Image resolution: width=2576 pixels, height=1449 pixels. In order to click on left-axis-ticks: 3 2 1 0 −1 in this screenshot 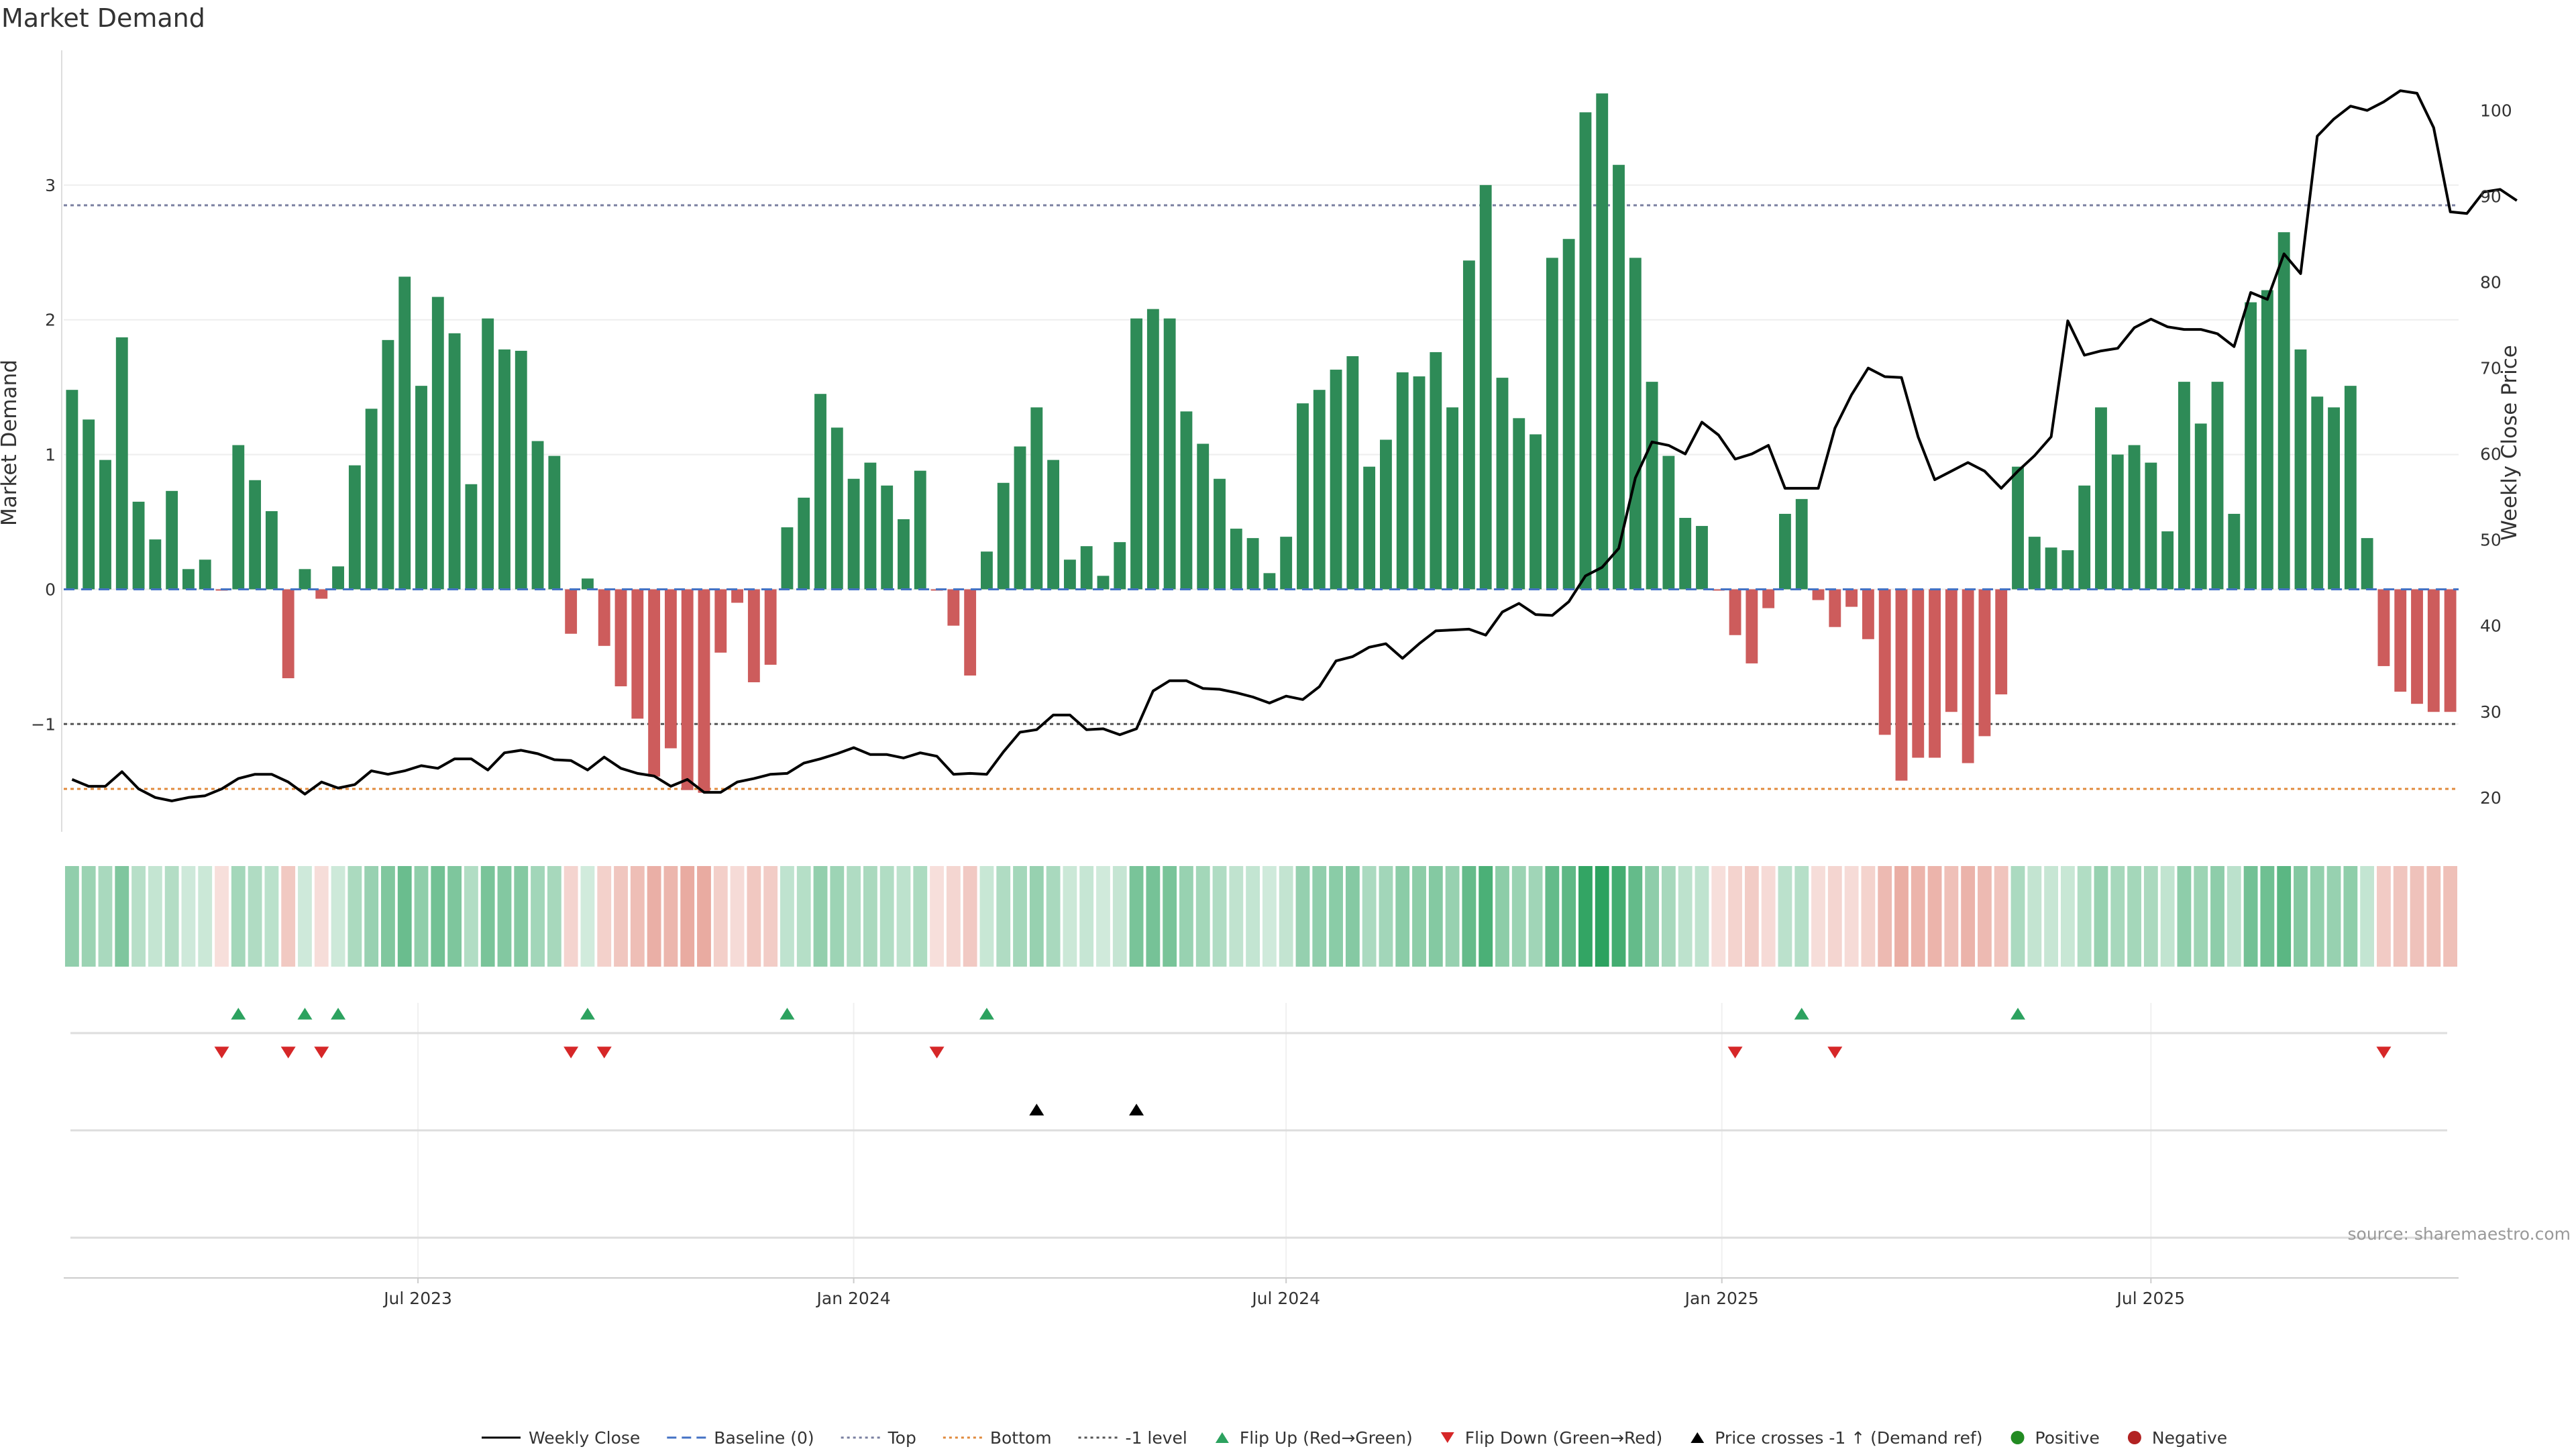, I will do `click(43, 455)`.